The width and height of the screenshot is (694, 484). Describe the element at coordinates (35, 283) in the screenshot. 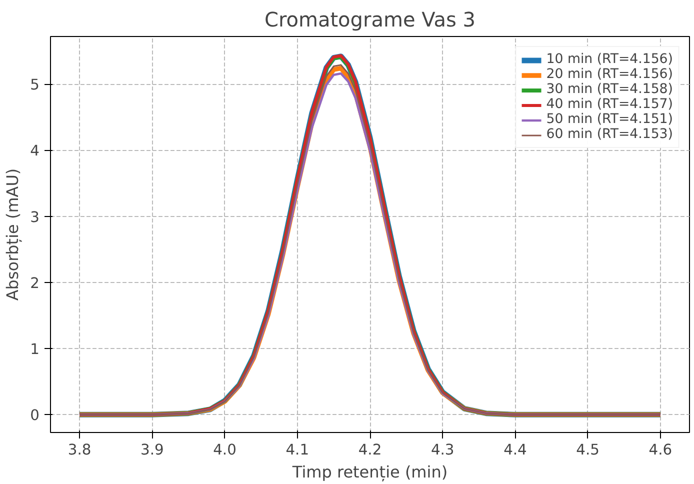

I see `y-tick-label: 2` at that location.